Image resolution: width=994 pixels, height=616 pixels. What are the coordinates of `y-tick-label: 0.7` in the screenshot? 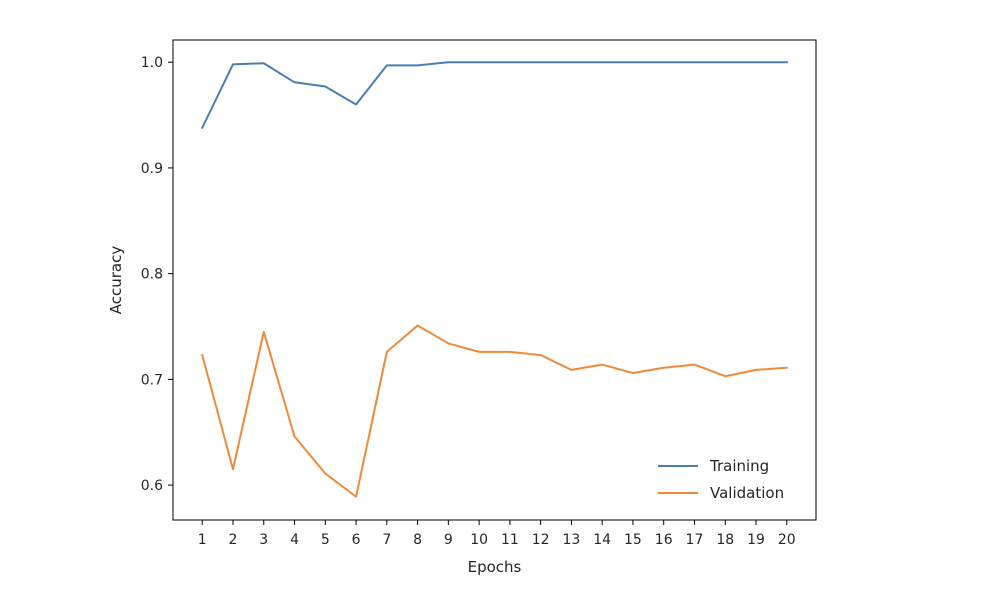 It's located at (152, 380).